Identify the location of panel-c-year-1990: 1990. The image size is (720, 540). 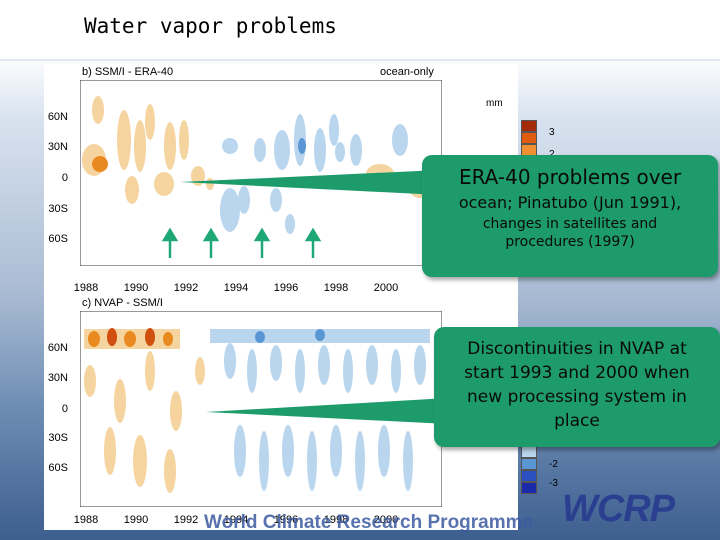
(136, 520).